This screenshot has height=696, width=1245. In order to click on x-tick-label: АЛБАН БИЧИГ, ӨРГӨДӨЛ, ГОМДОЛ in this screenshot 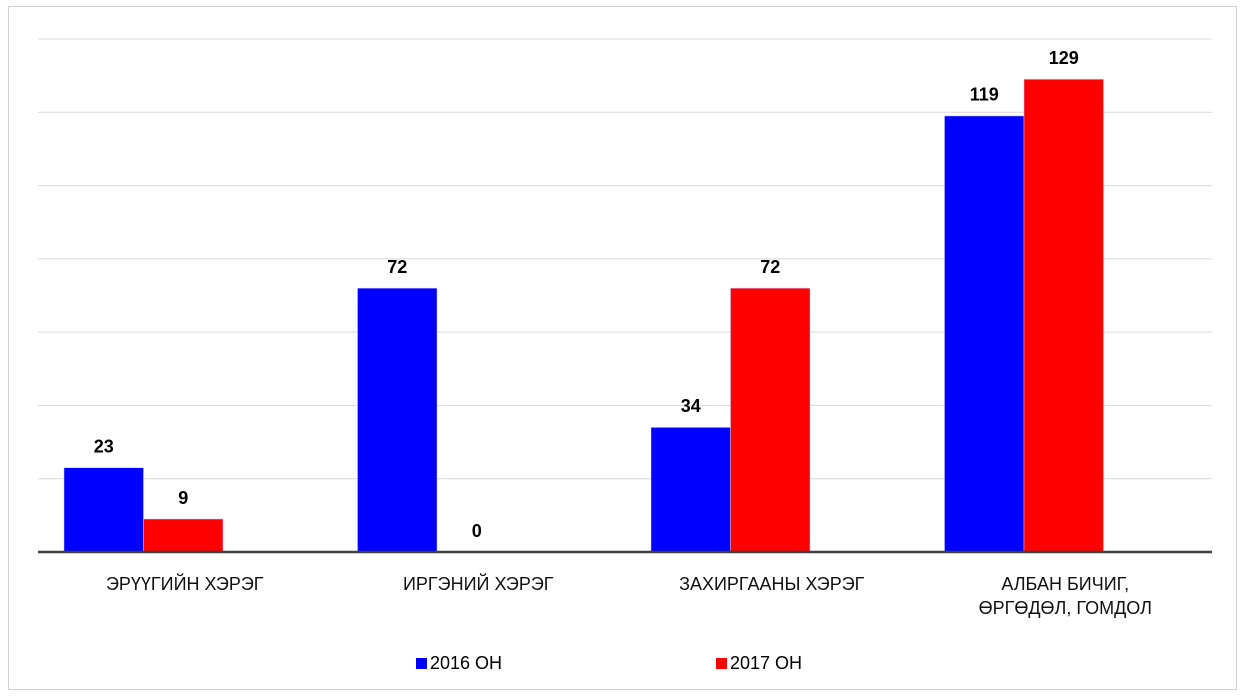, I will do `click(1065, 596)`.